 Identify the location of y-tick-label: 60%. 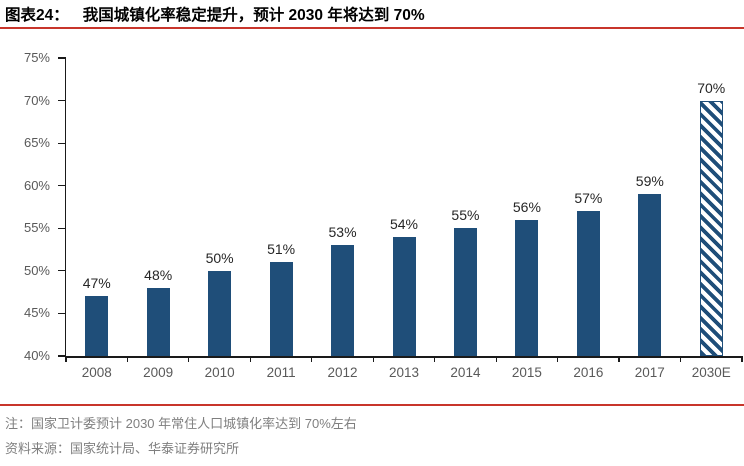
(36, 185).